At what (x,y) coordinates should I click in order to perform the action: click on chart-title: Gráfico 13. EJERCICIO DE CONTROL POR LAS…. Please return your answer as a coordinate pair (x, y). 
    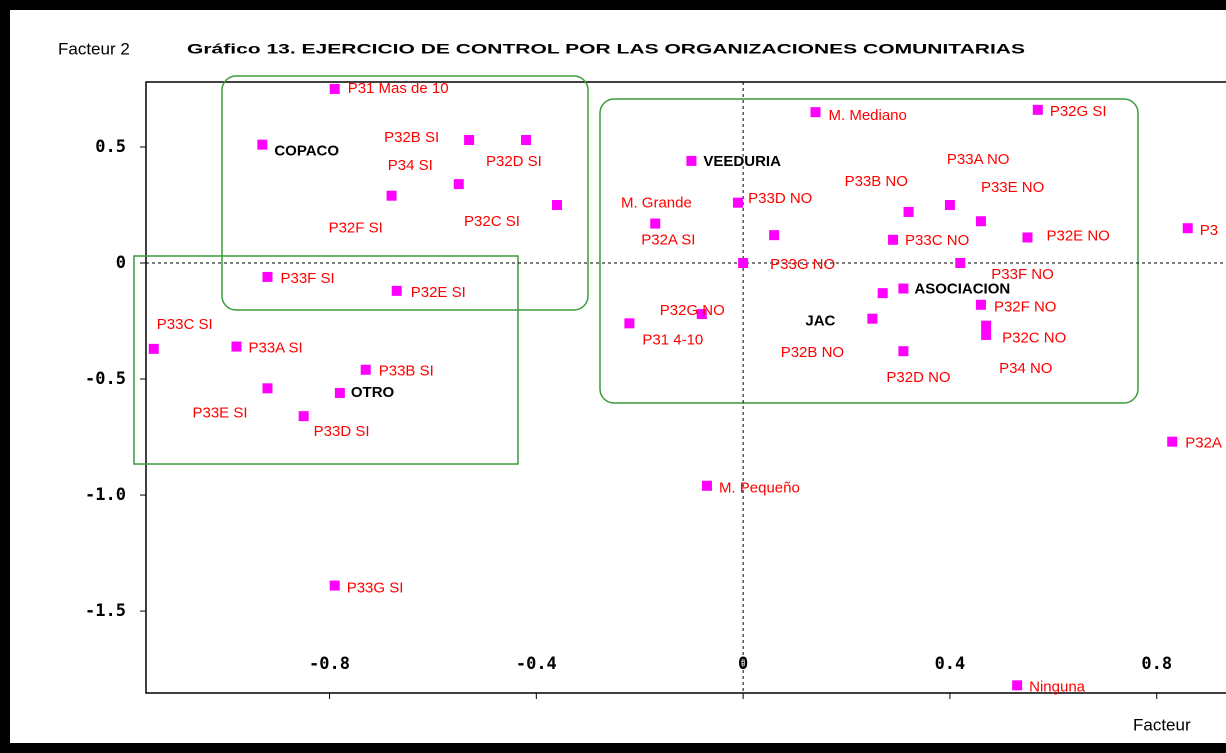
    Looking at the image, I should click on (606, 49).